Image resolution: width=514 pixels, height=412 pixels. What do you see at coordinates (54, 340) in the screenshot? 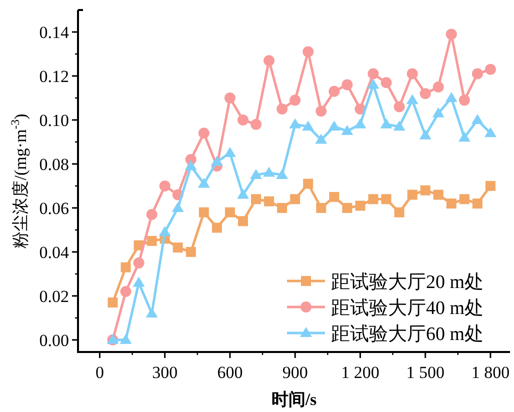
I see `y-tick-label: 0.00` at bounding box center [54, 340].